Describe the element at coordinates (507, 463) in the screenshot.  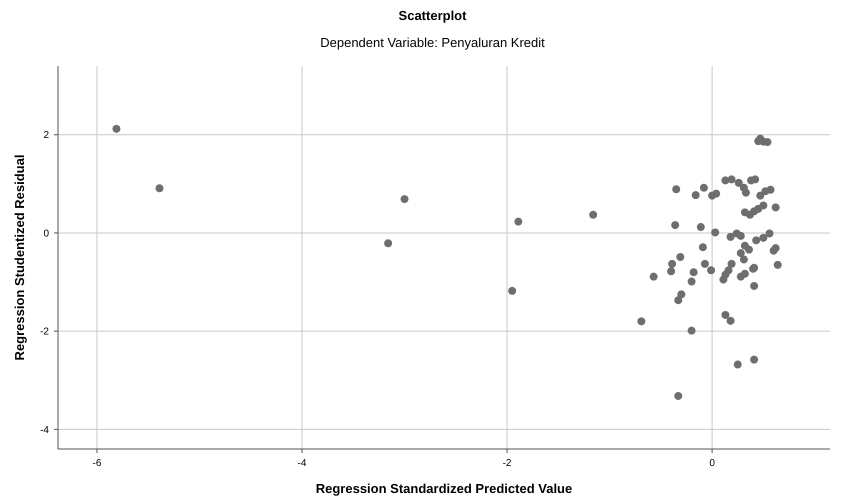
I see `x-tick-label: -2` at that location.